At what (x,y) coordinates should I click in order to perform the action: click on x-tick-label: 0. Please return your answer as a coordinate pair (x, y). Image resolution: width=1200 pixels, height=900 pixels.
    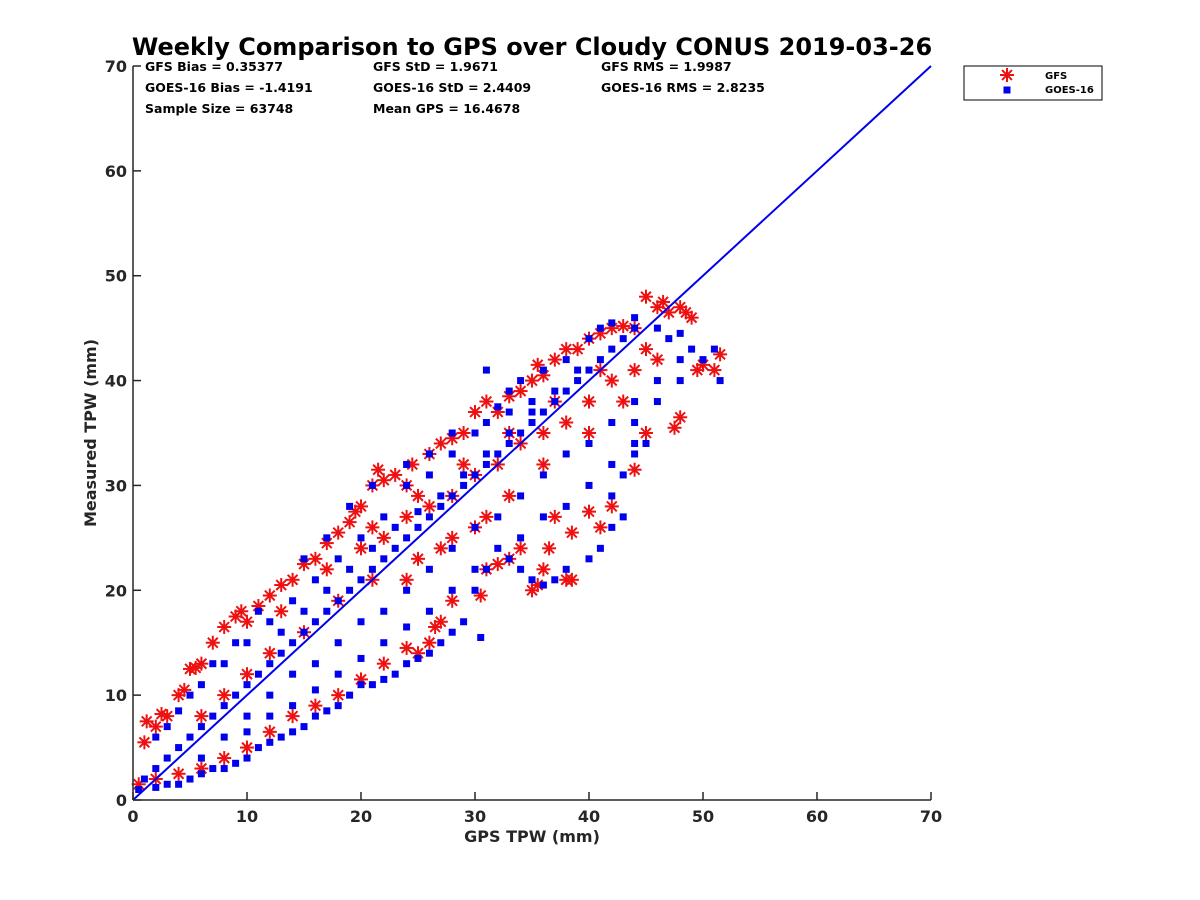
    Looking at the image, I should click on (132, 816).